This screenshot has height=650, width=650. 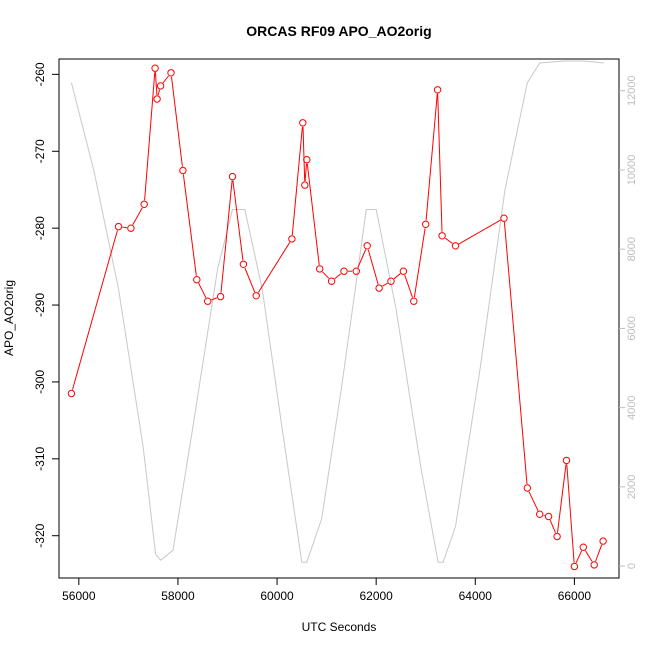 I want to click on y-tick-label: -320, so click(x=40, y=535).